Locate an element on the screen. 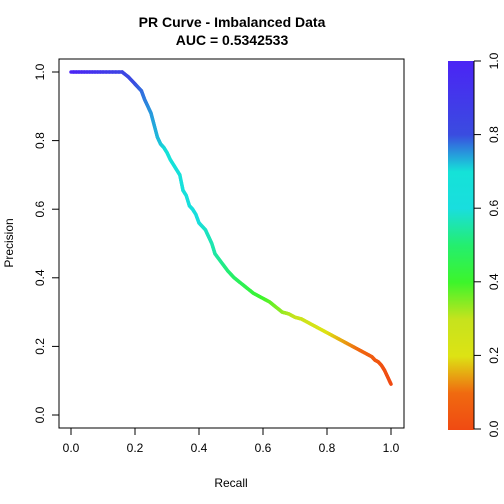  y-tick-label: 0.8 is located at coordinates (40, 140).